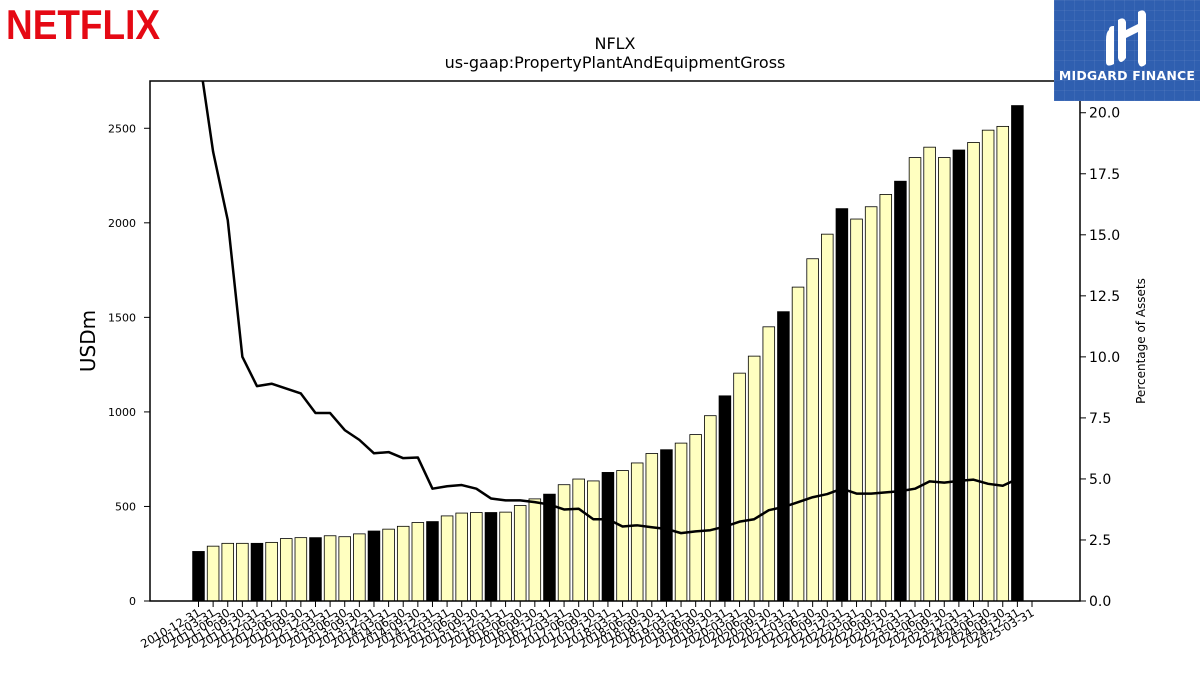 The width and height of the screenshot is (1200, 675). I want to click on y2-tick-label: 12.5, so click(1104, 297).